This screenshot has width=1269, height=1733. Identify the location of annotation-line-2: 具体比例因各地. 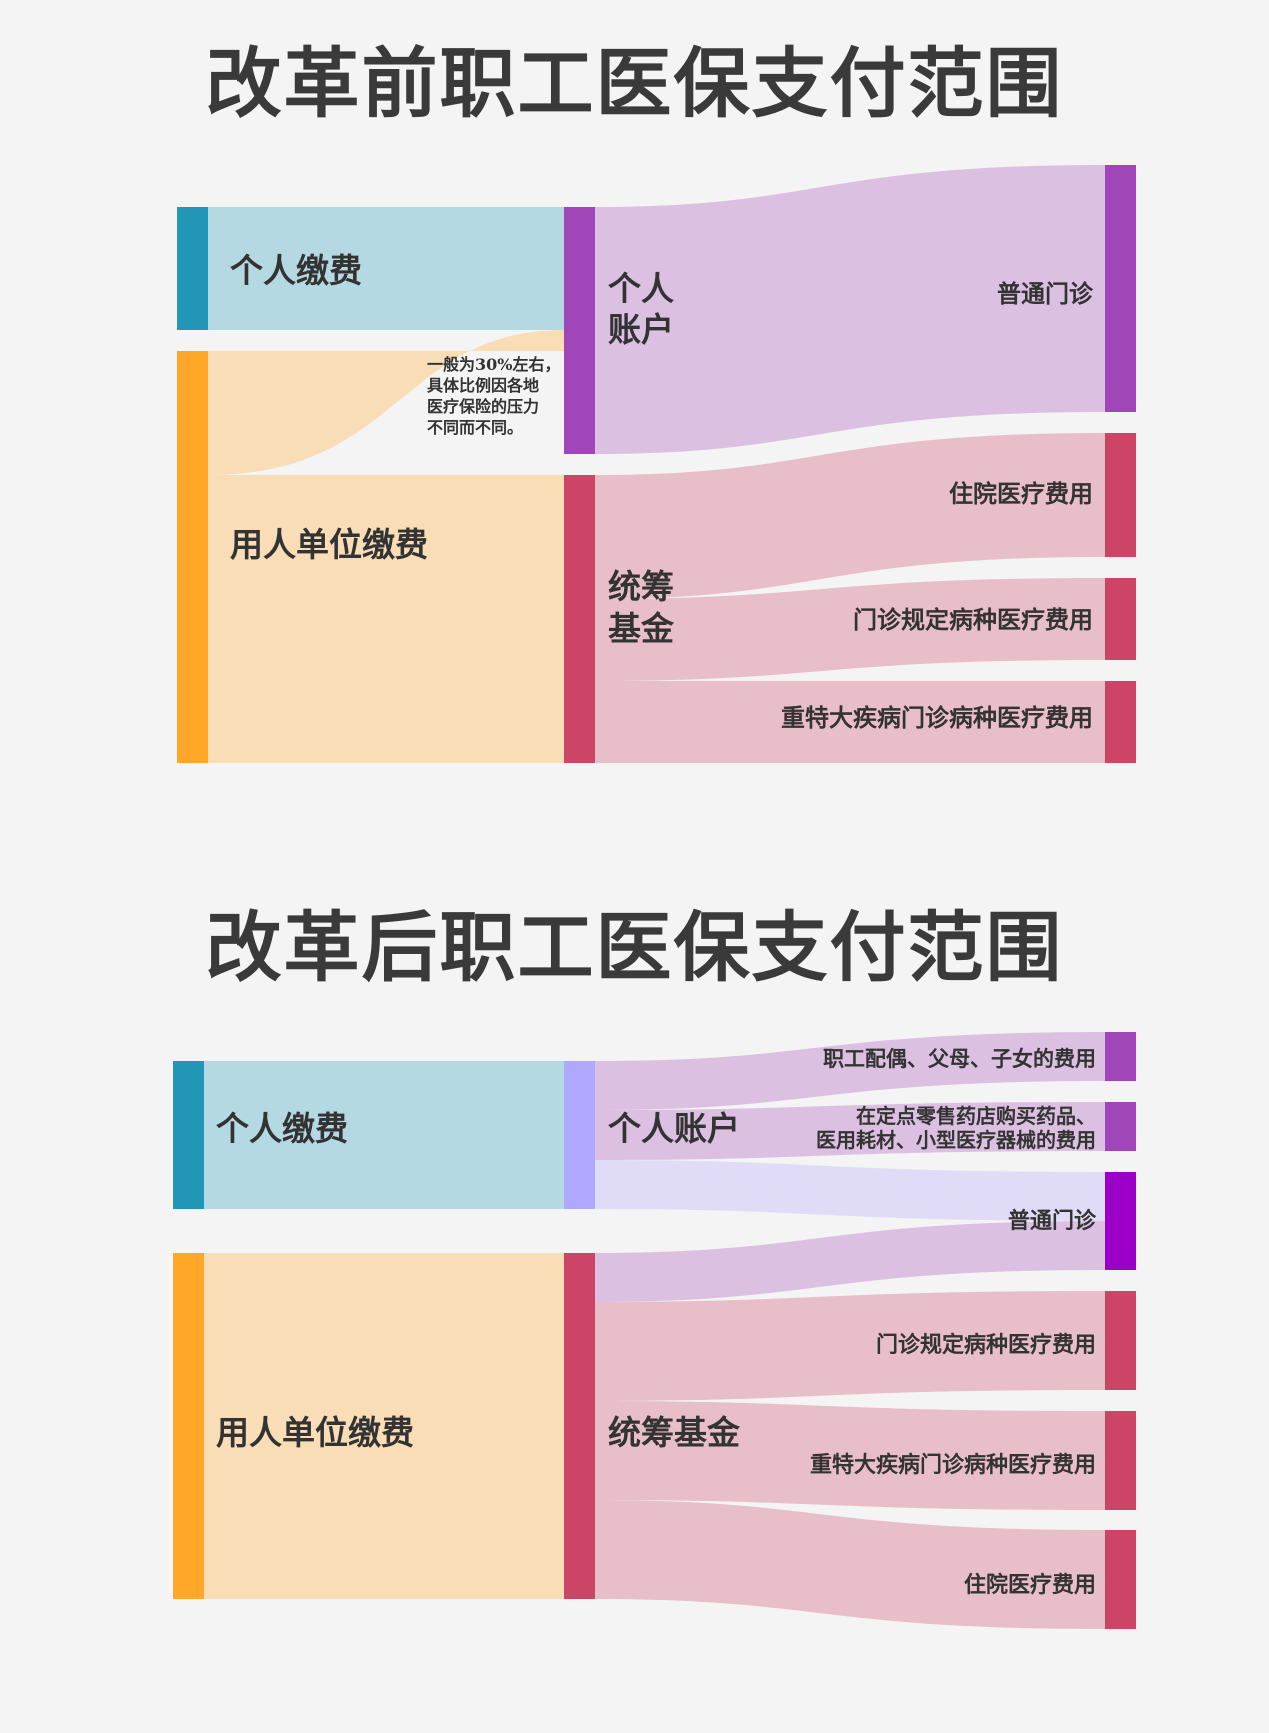
(483, 385).